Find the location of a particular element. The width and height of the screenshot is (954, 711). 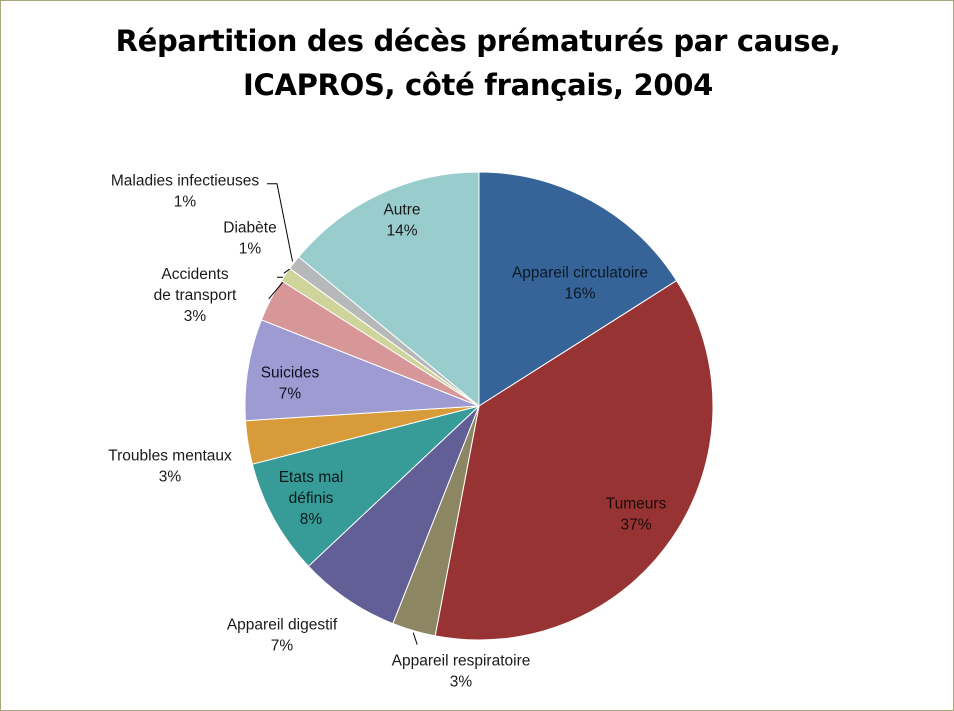

data-label-appareil-digestif: Appareil digestif 7% is located at coordinates (282, 636).